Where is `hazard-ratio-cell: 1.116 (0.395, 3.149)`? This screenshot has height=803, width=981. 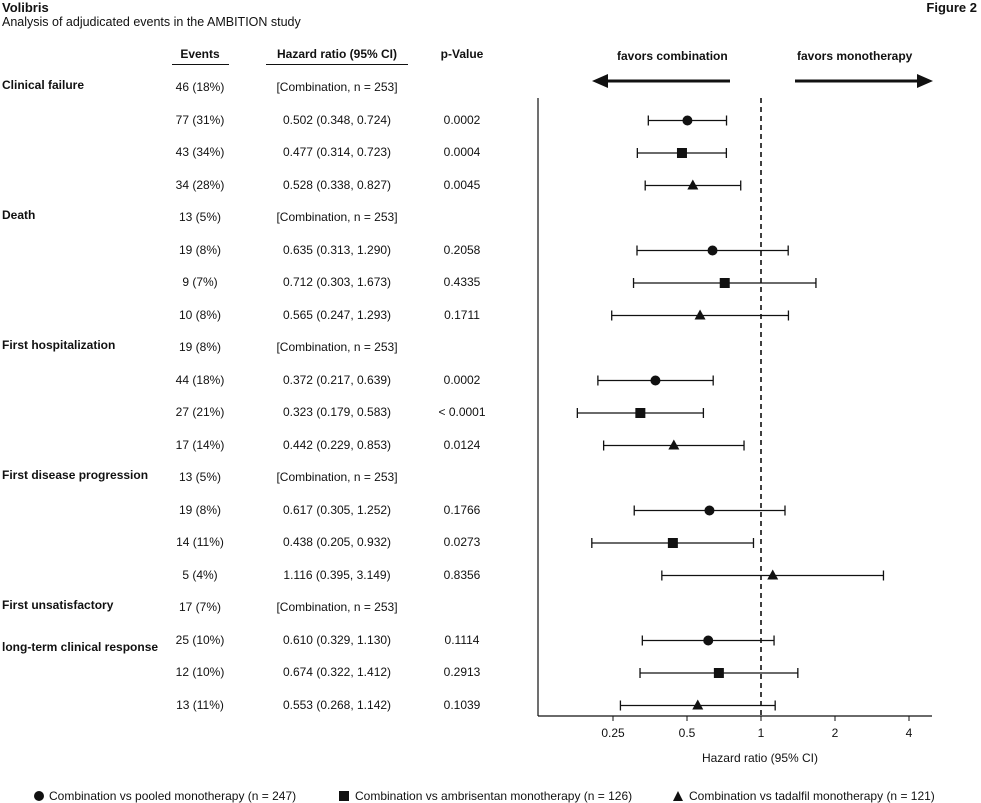 hazard-ratio-cell: 1.116 (0.395, 3.149) is located at coordinates (337, 574).